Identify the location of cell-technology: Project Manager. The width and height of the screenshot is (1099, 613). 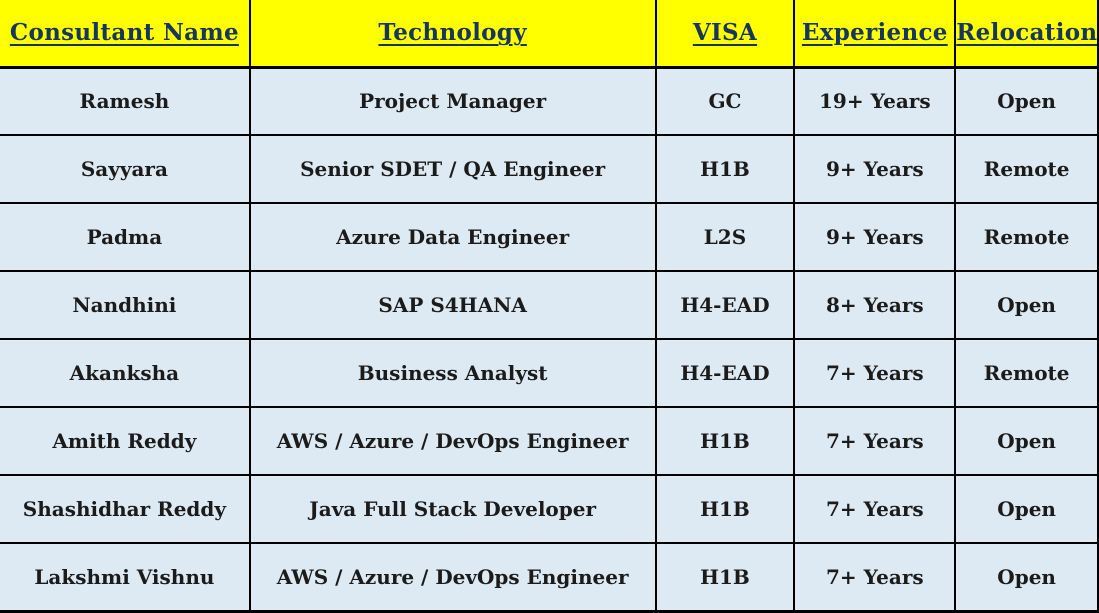
(452, 101).